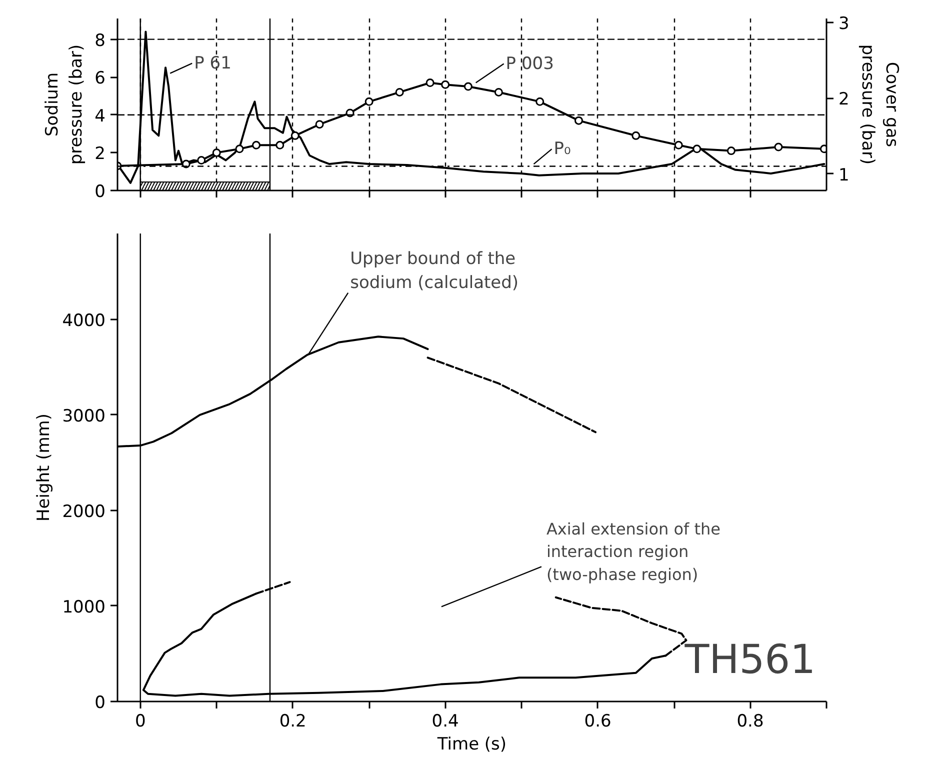  Describe the element at coordinates (84, 512) in the screenshot. I see `y-tick-label: 2000` at that location.